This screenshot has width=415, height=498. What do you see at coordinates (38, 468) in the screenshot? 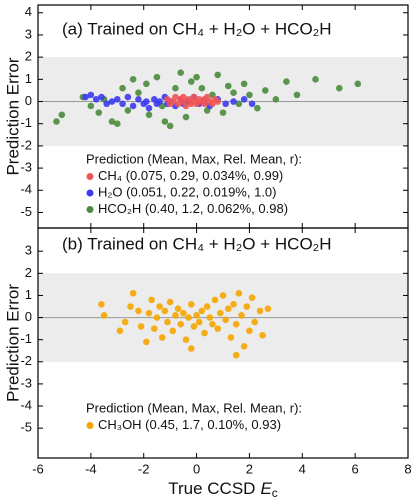
I see `x-tick-label: -6` at bounding box center [38, 468].